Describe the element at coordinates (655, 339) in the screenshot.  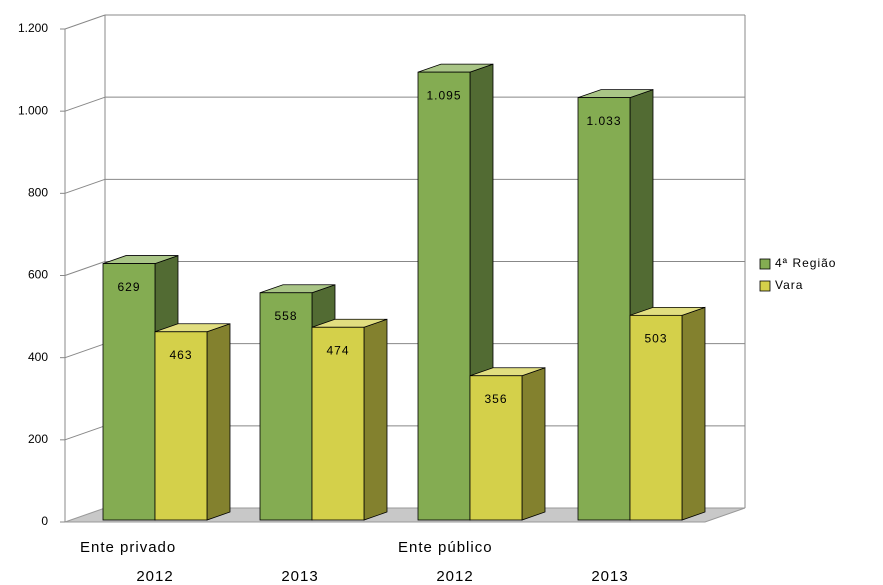
I see `value-label: 503` at that location.